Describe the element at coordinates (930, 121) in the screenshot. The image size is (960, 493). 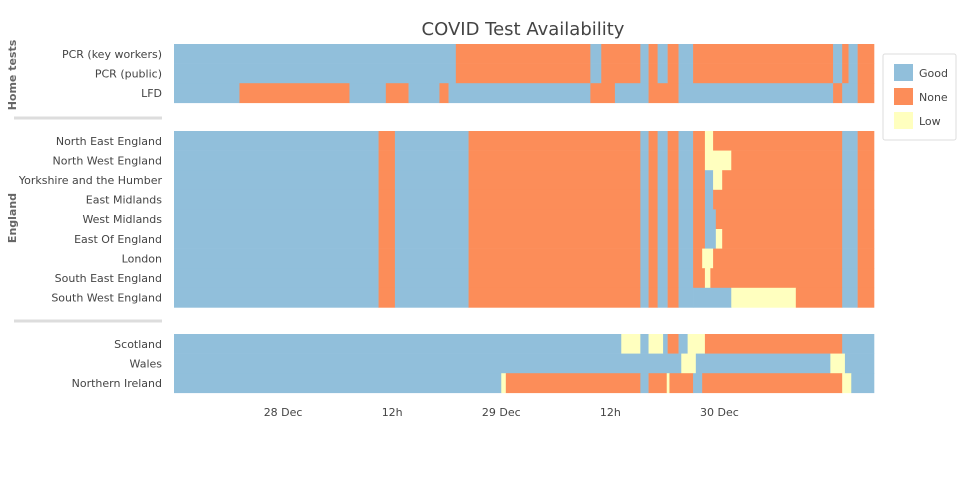
I see `legend-label: Low` at that location.